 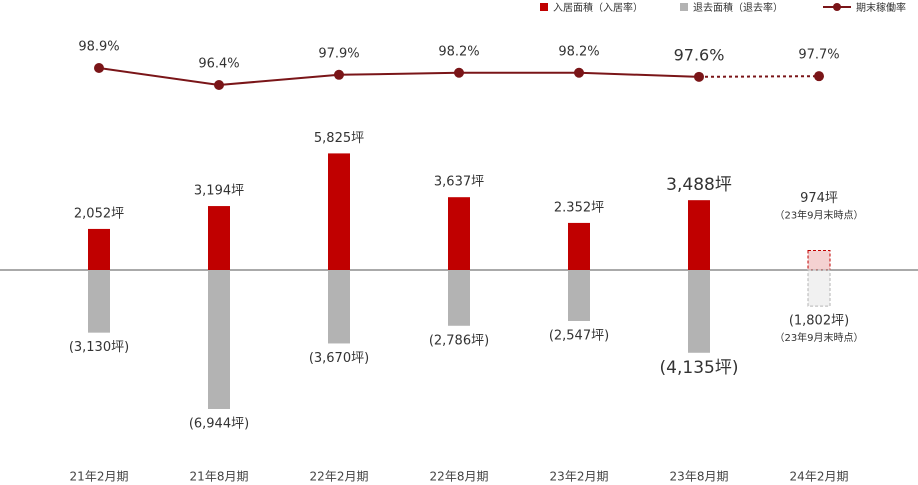 What do you see at coordinates (219, 477) in the screenshot?
I see `x-tick-label: 21年8月期` at bounding box center [219, 477].